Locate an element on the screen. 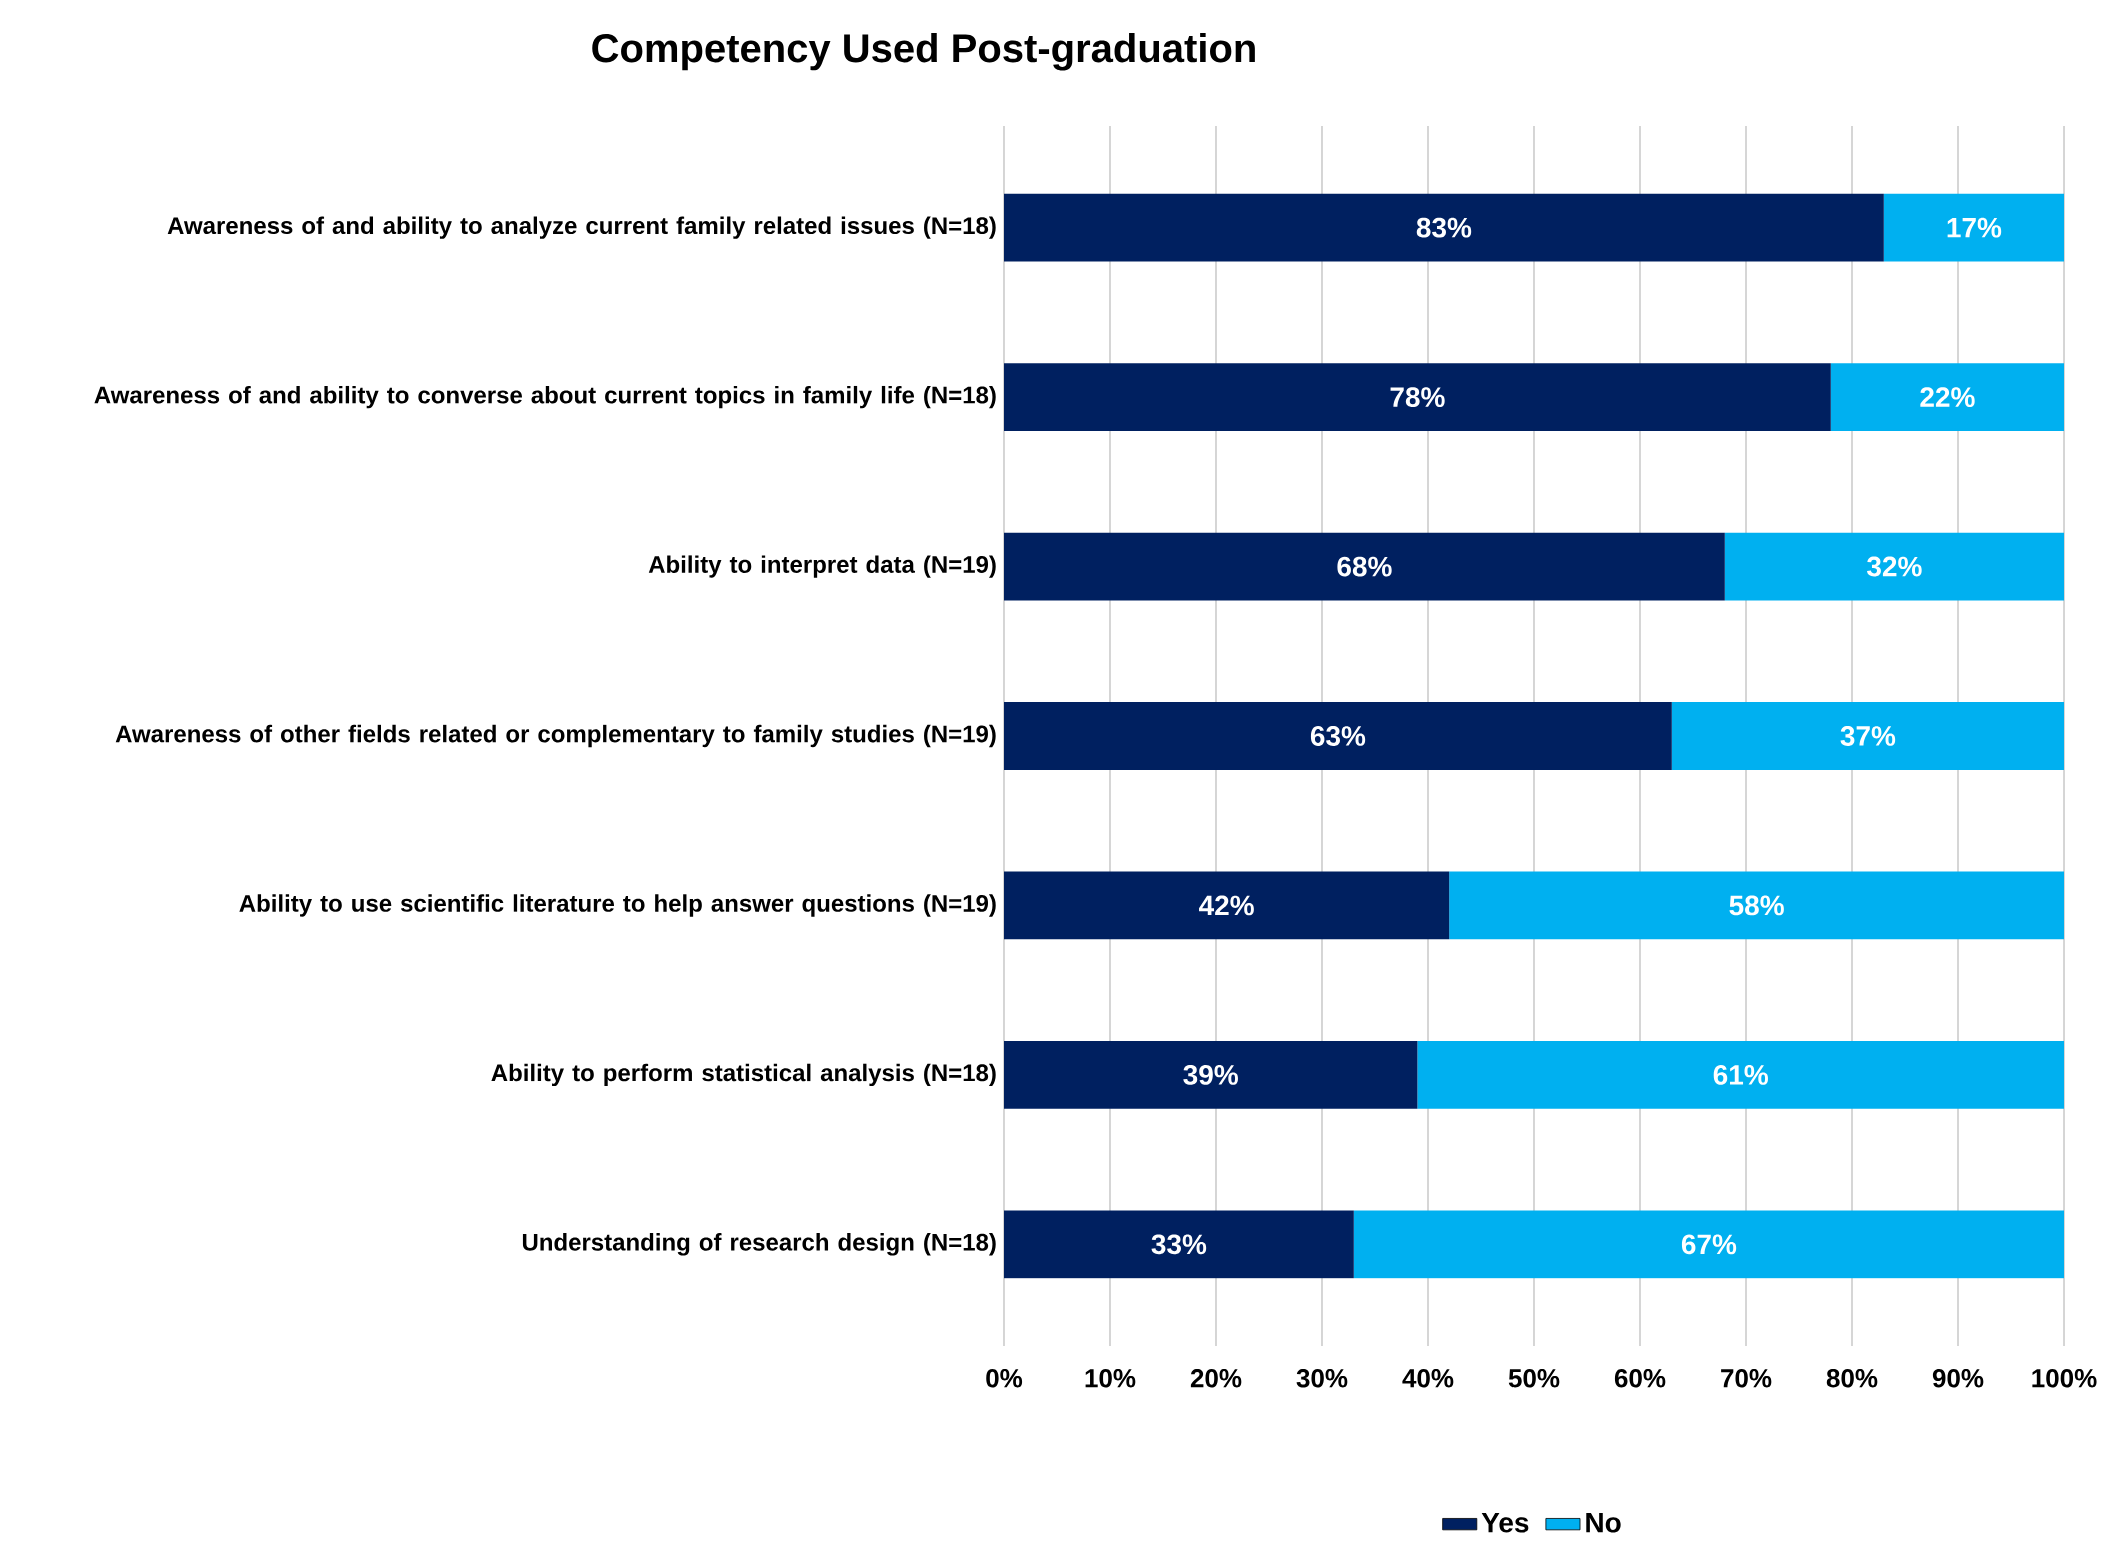  y-tick-label: Understanding of research design (N=18) is located at coordinates (759, 1244).